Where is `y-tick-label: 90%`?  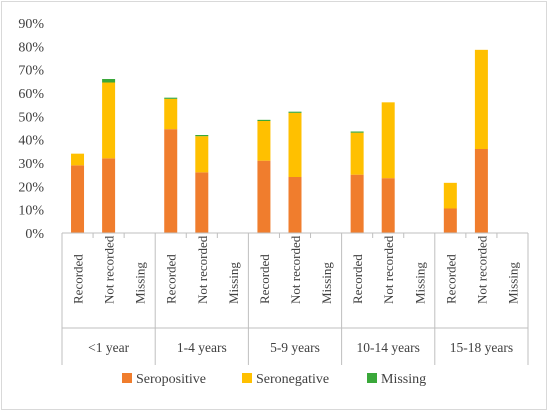 y-tick-label: 90% is located at coordinates (31, 24).